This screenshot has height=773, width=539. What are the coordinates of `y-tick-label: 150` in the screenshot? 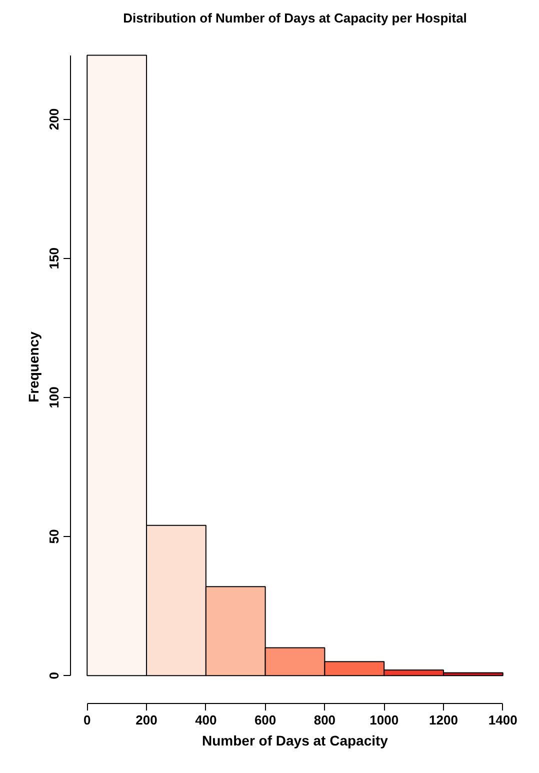 It's located at (54, 259).